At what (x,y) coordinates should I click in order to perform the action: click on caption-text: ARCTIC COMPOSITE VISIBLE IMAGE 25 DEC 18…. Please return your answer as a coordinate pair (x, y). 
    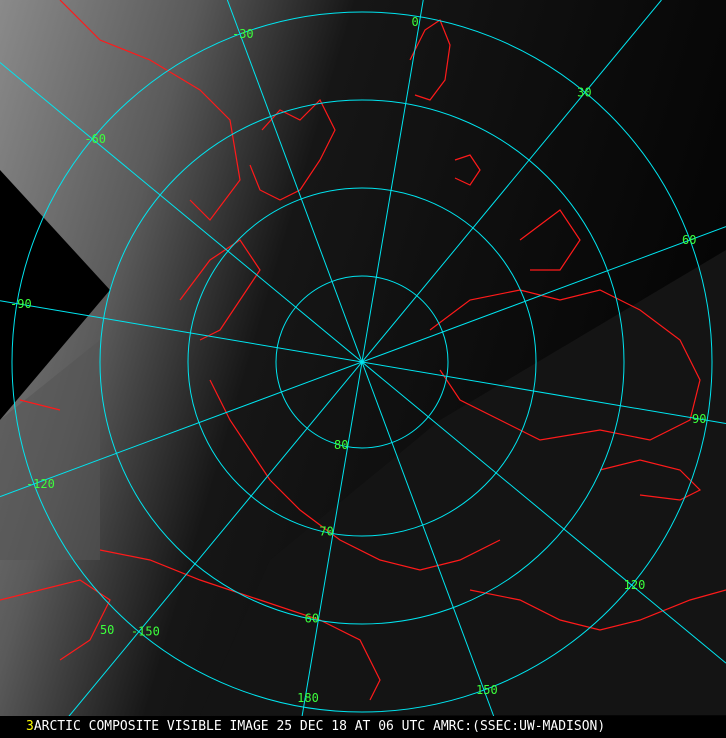
    Looking at the image, I should click on (319, 726).